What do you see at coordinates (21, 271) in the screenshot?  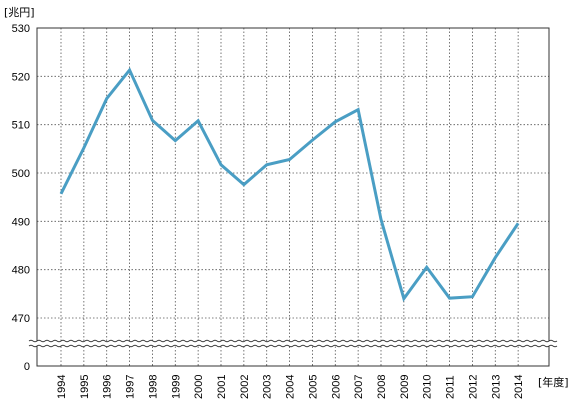 I see `y-tick-label-480: 480` at bounding box center [21, 271].